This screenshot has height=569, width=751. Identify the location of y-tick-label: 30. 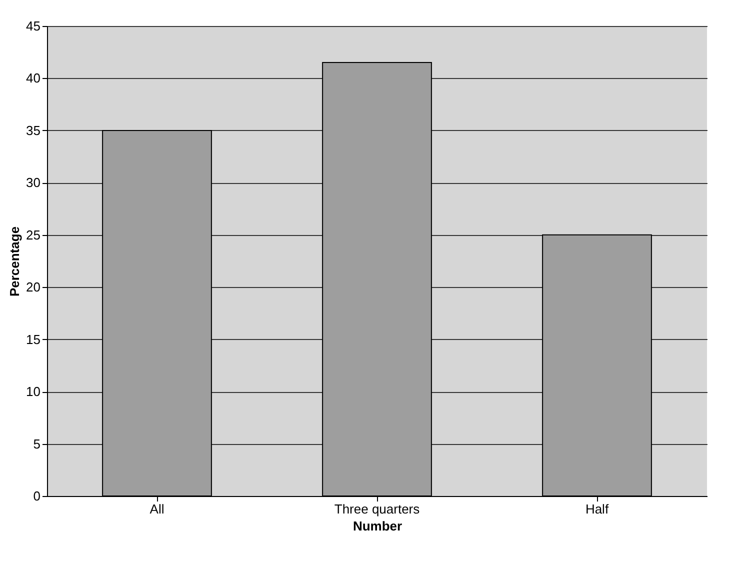
(33, 182).